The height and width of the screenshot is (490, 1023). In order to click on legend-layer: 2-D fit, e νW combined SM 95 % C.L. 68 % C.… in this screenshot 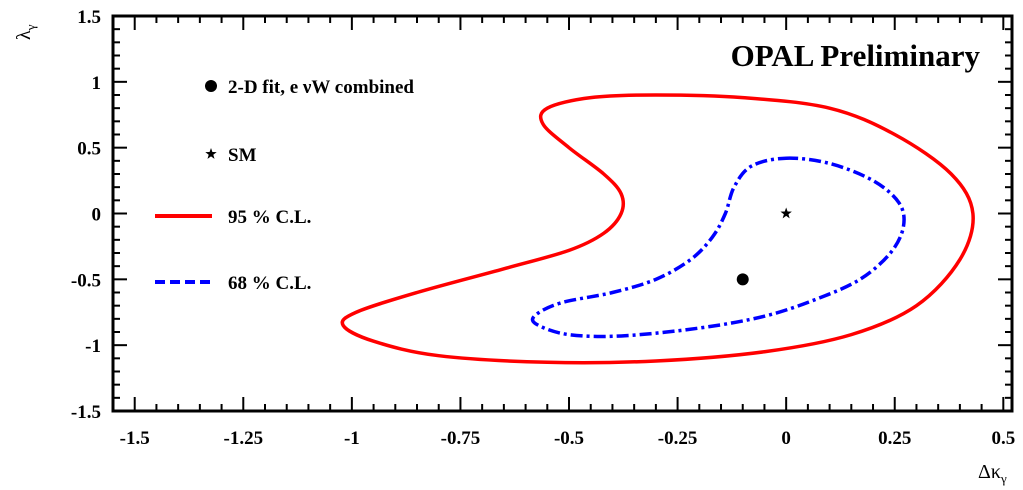, I will do `click(284, 185)`.